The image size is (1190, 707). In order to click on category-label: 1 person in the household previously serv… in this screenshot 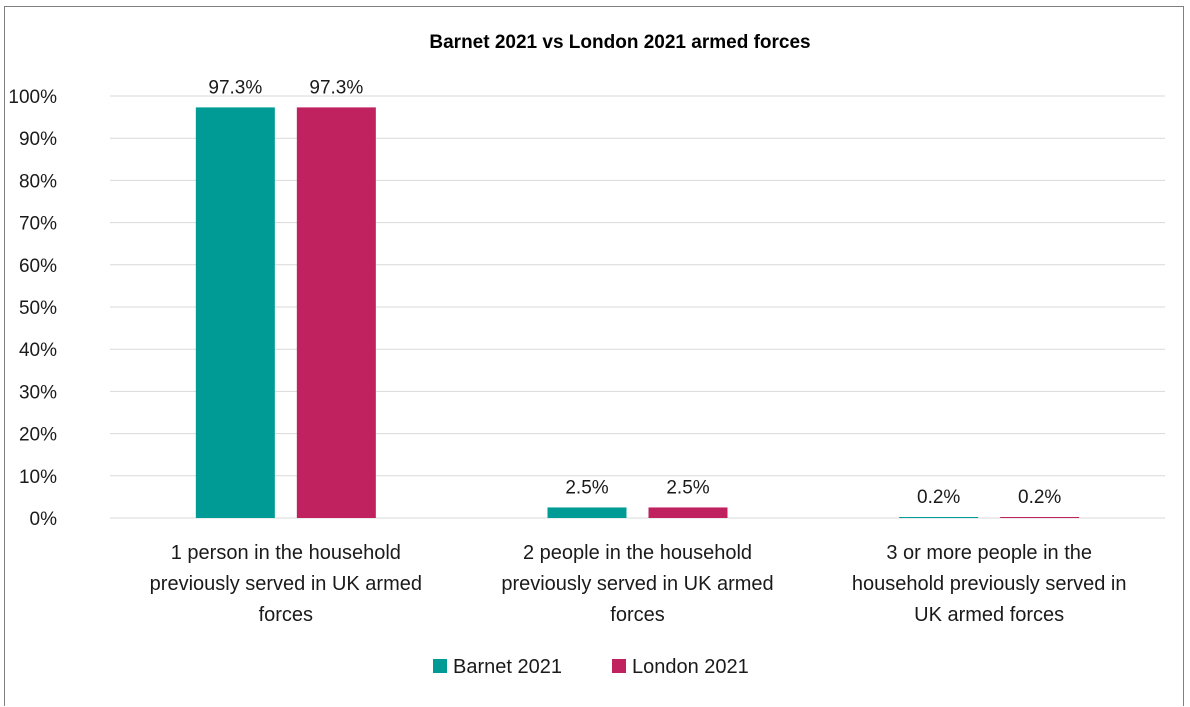, I will do `click(286, 584)`.